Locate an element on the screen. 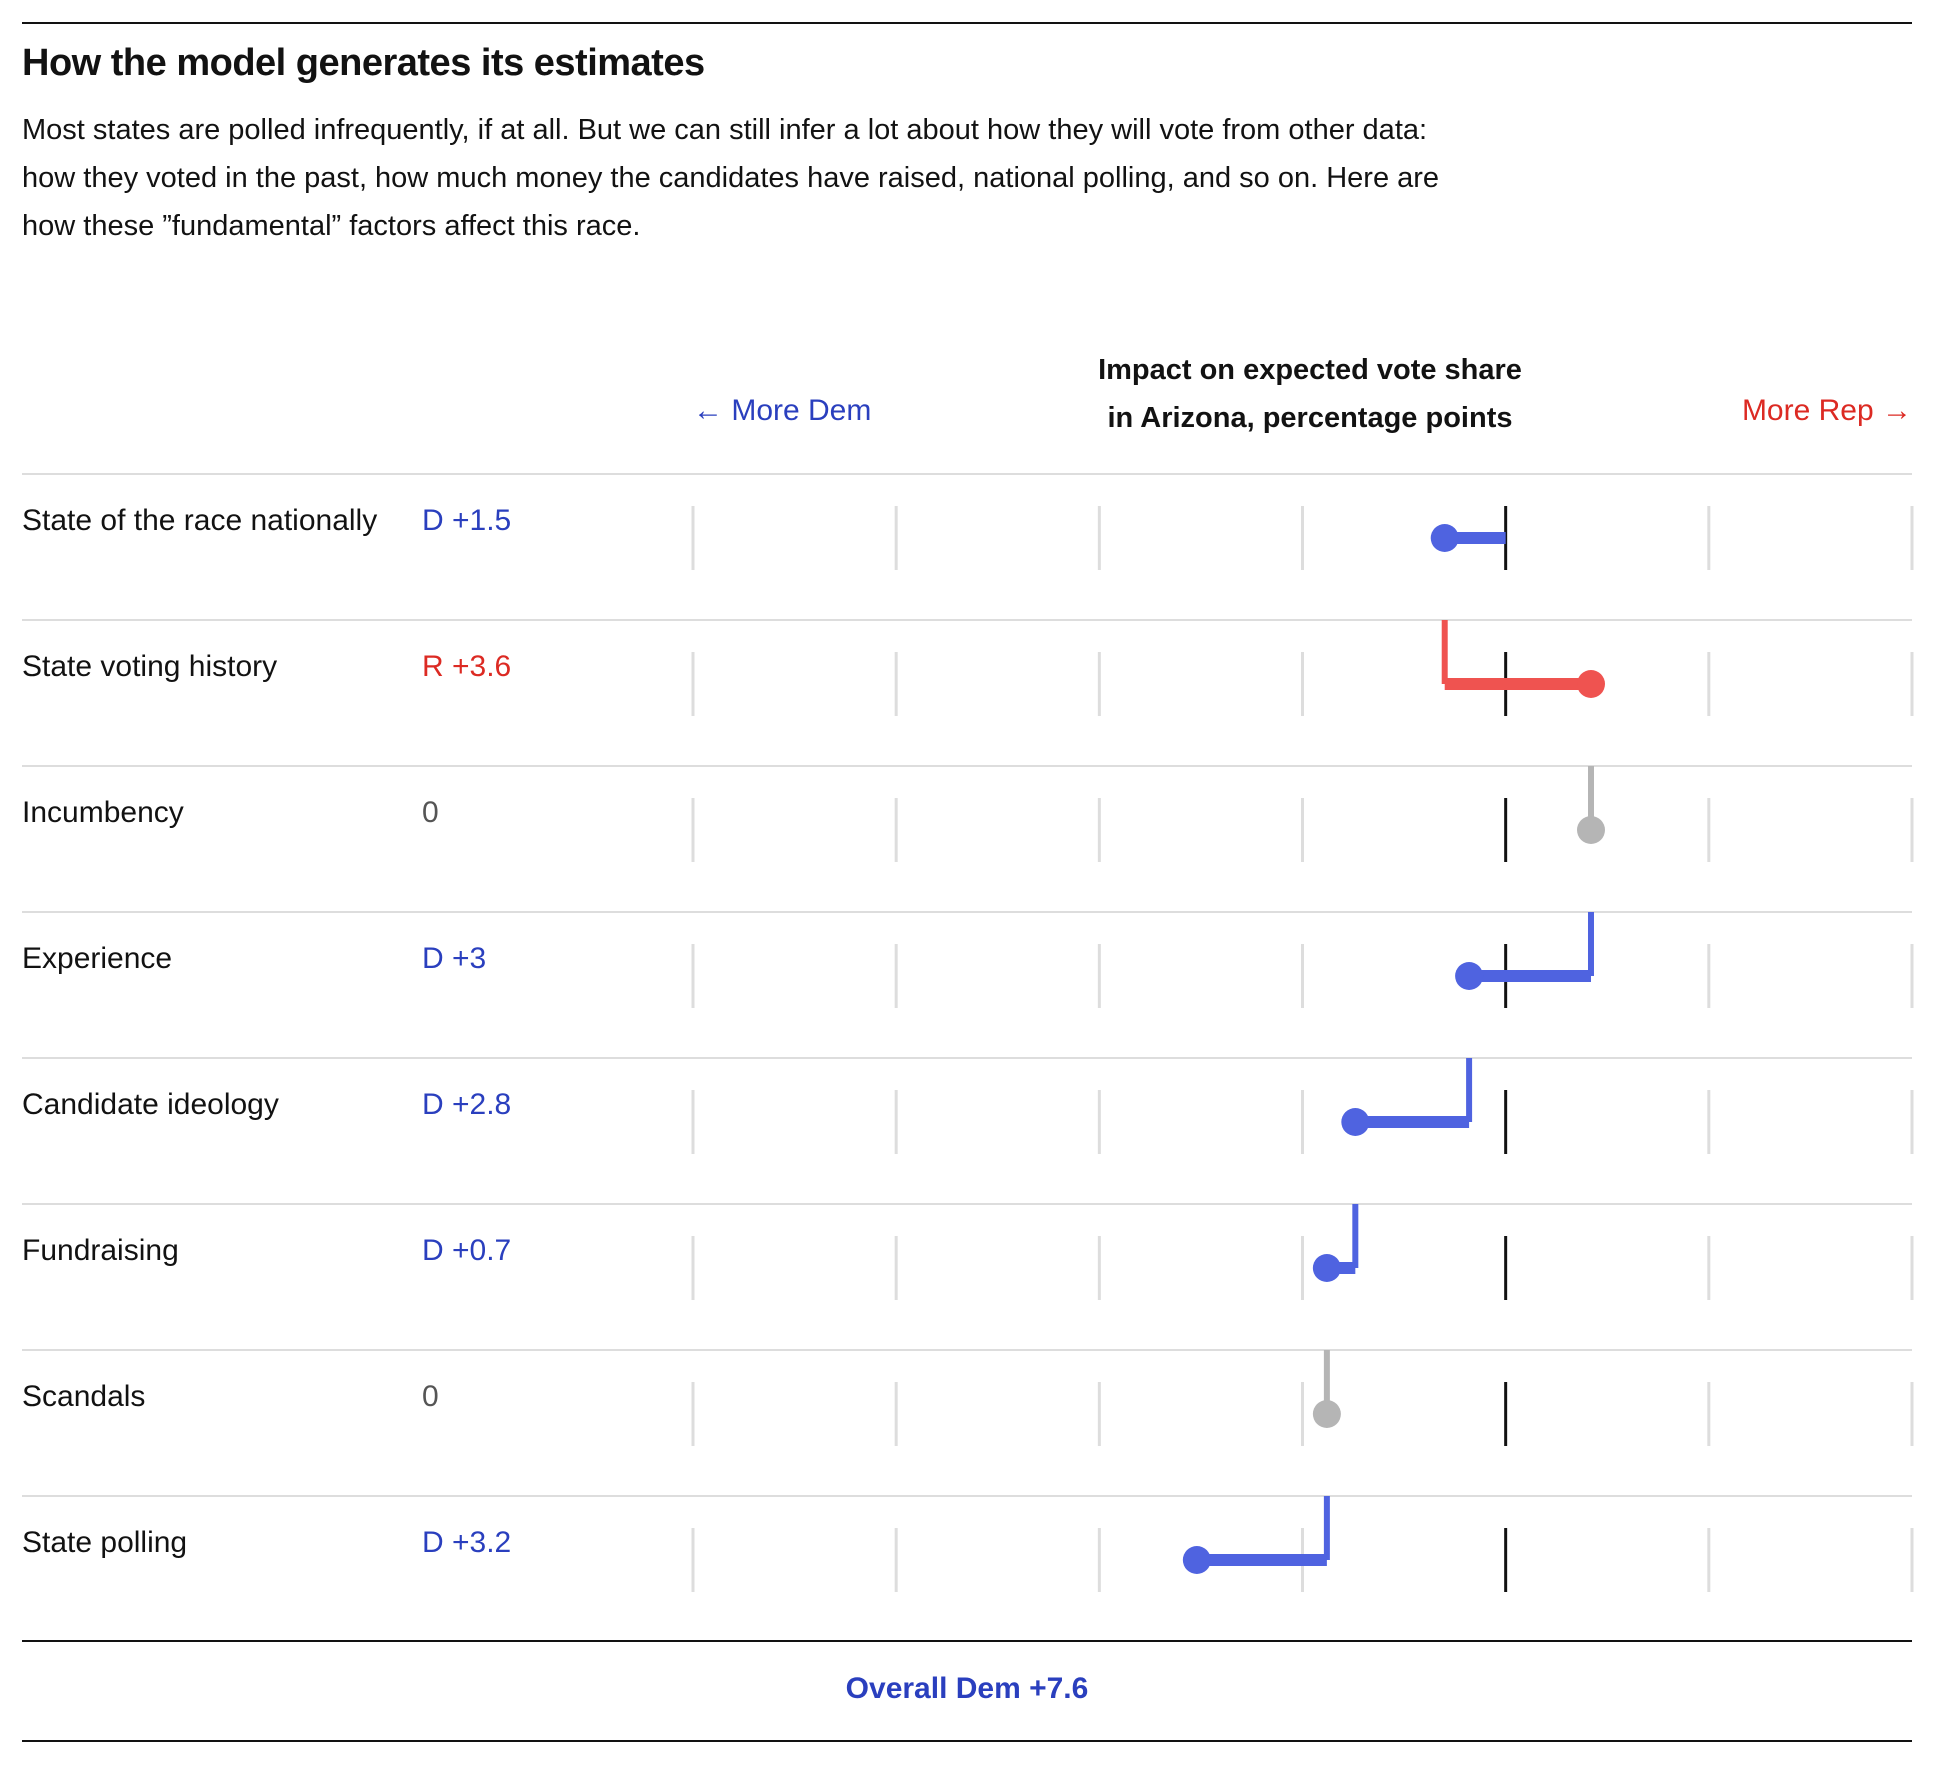 The height and width of the screenshot is (1786, 1954). factor-value: D +3.2 is located at coordinates (467, 1542).